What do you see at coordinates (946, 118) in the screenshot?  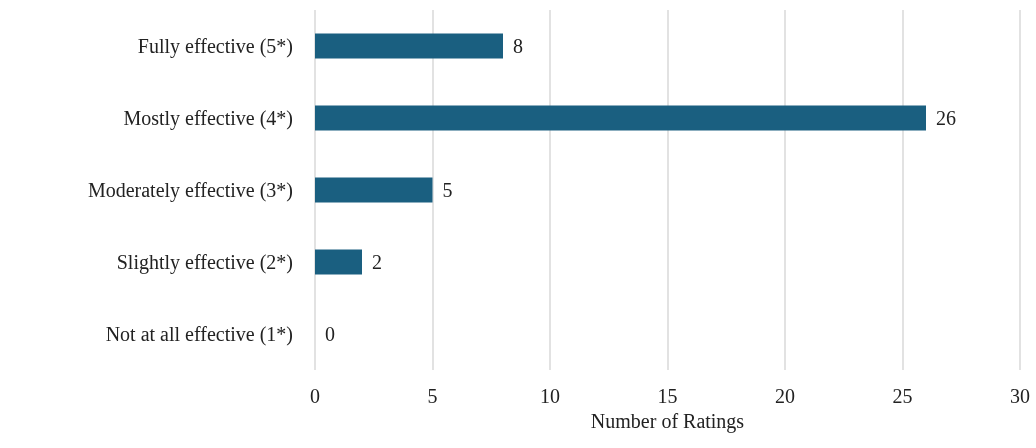 I see `data-label: 26` at bounding box center [946, 118].